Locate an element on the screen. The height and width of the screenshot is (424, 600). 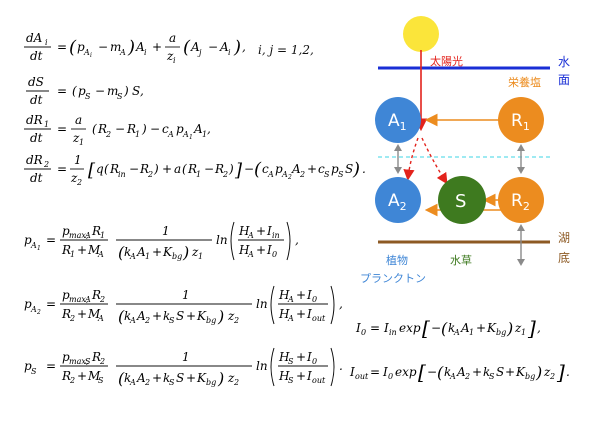
svg-text: dS is located at coordinates (36, 82).